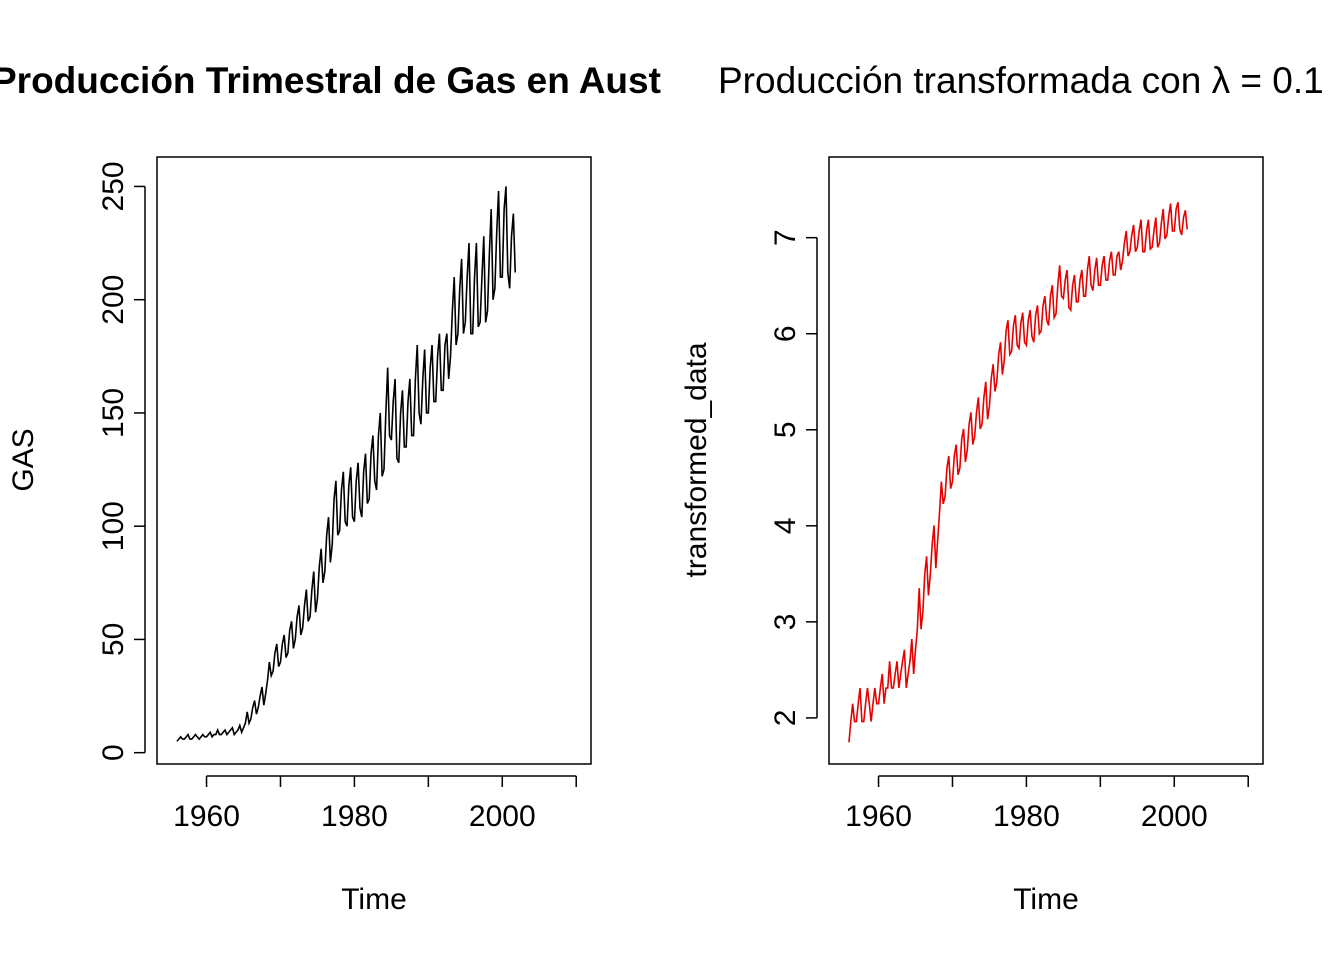  What do you see at coordinates (878, 816) in the screenshot?
I see `right-x-tick-label: 1960` at bounding box center [878, 816].